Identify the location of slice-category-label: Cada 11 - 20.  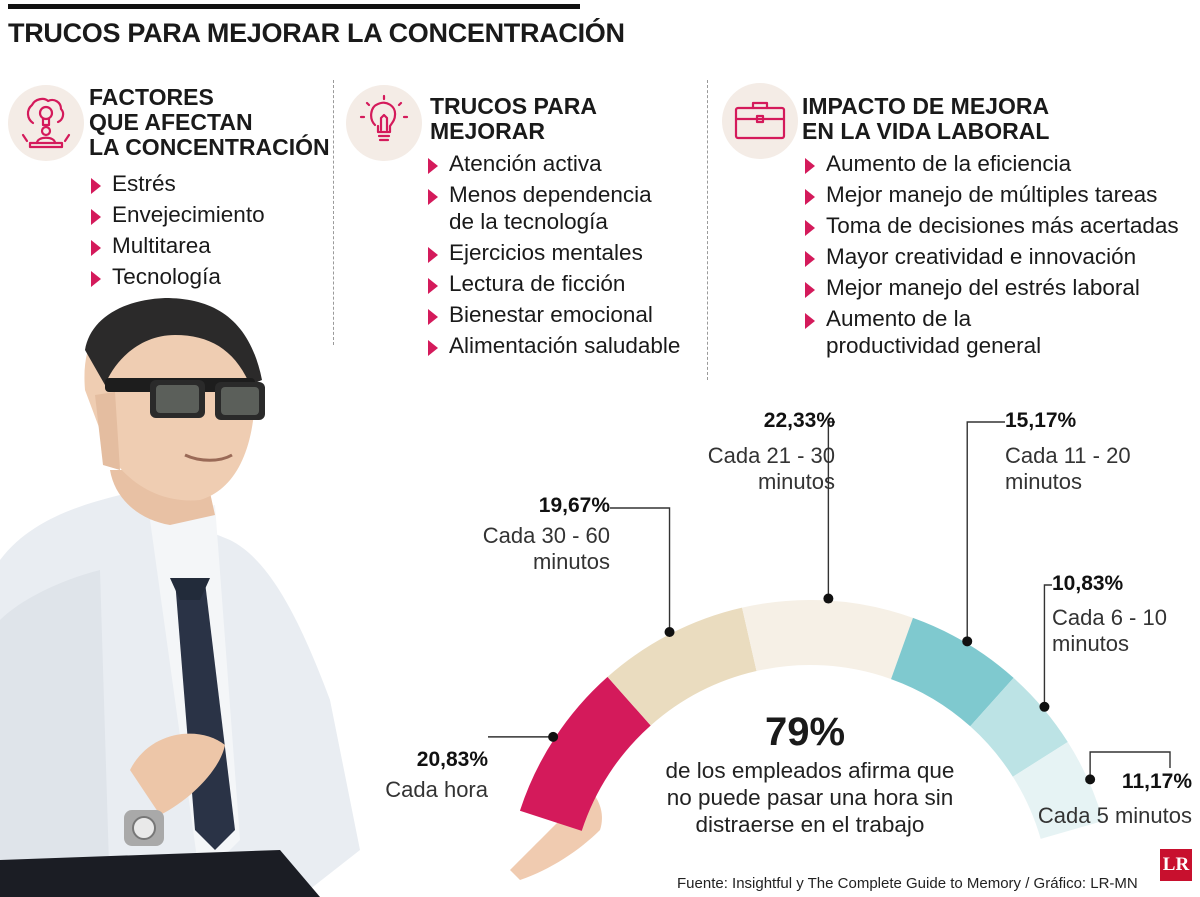
(1068, 455).